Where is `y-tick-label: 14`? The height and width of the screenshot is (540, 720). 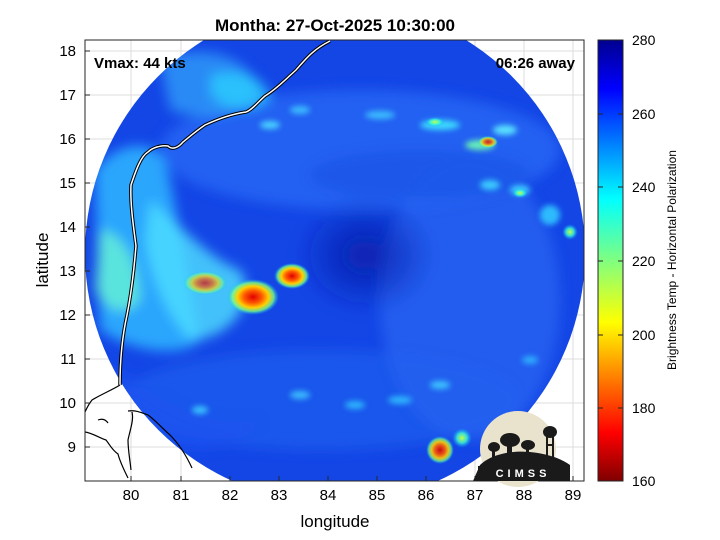
y-tick-label: 14 is located at coordinates (67, 227).